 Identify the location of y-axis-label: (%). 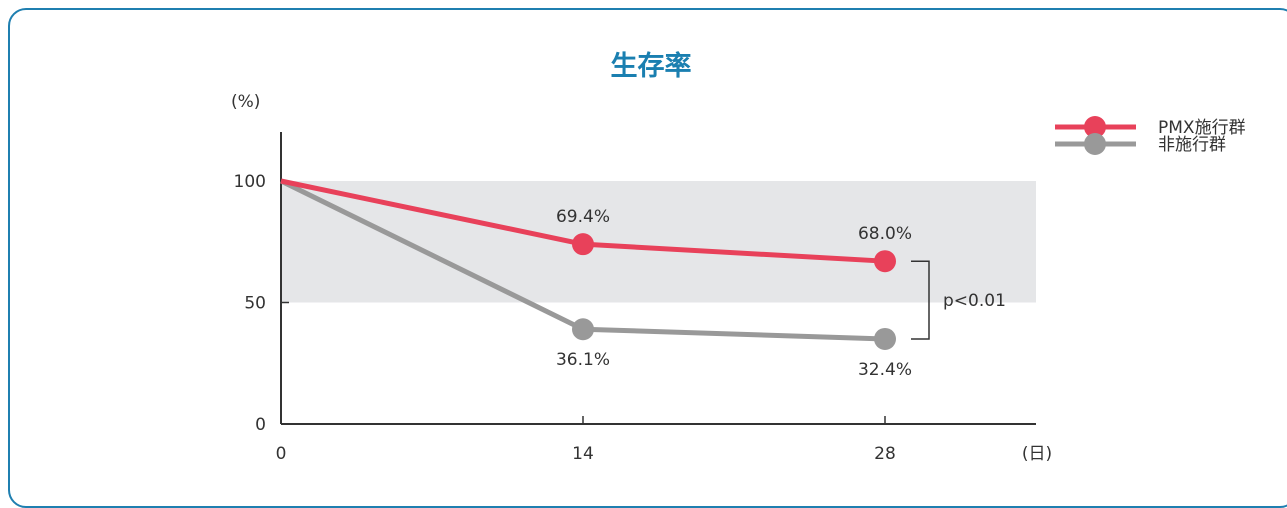
(245, 102).